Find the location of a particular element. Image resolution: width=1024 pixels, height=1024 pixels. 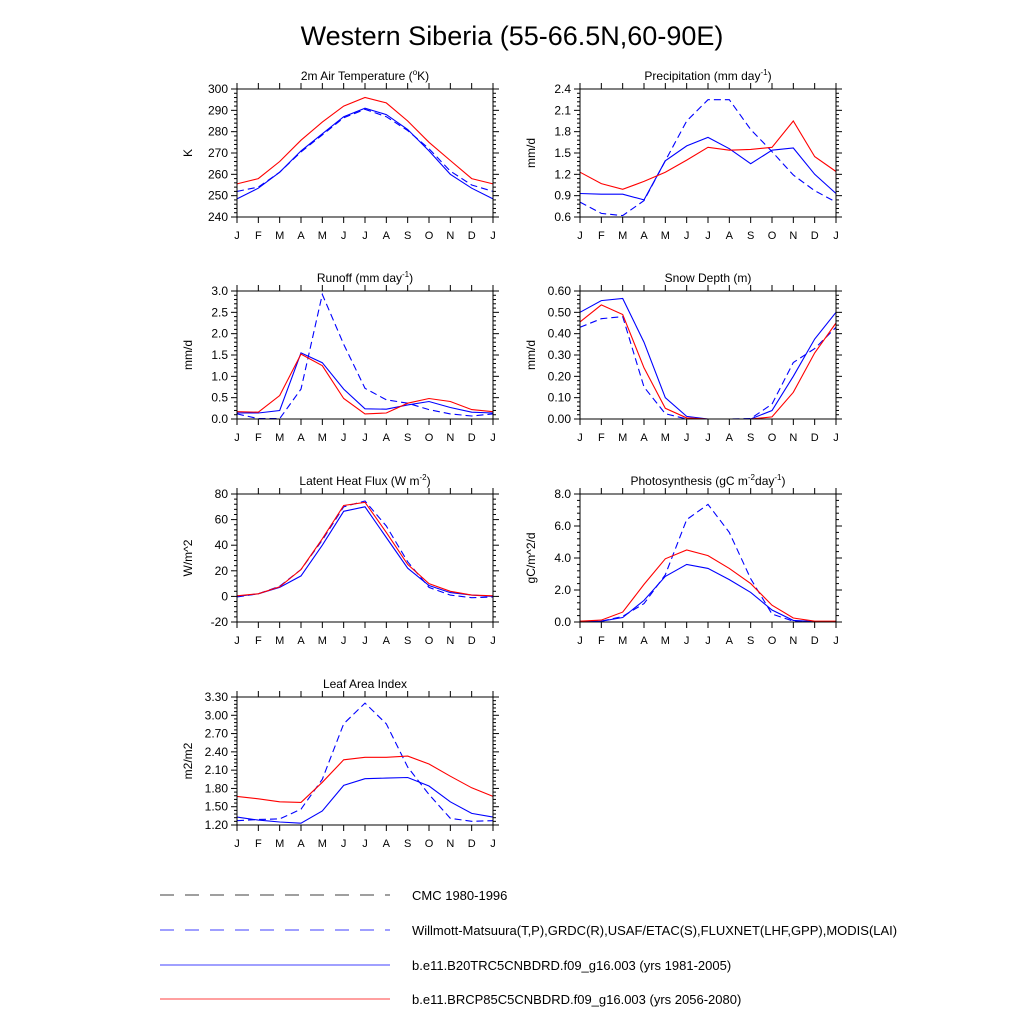

y-tick-label: 2.0 is located at coordinates (219, 334).